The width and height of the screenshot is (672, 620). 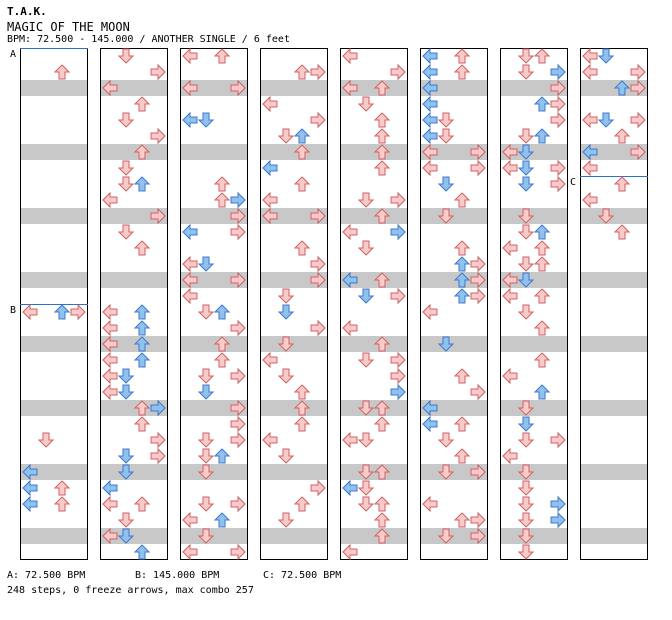 I want to click on chart-column, so click(x=614, y=304).